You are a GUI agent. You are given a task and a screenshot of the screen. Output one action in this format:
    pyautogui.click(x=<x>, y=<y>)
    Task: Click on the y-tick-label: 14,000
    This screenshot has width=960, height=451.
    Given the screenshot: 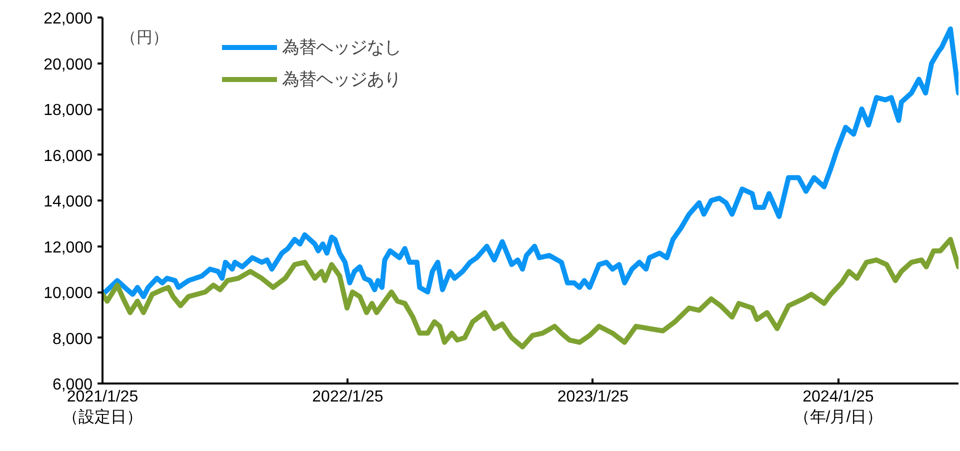 What is the action you would take?
    pyautogui.click(x=68, y=202)
    